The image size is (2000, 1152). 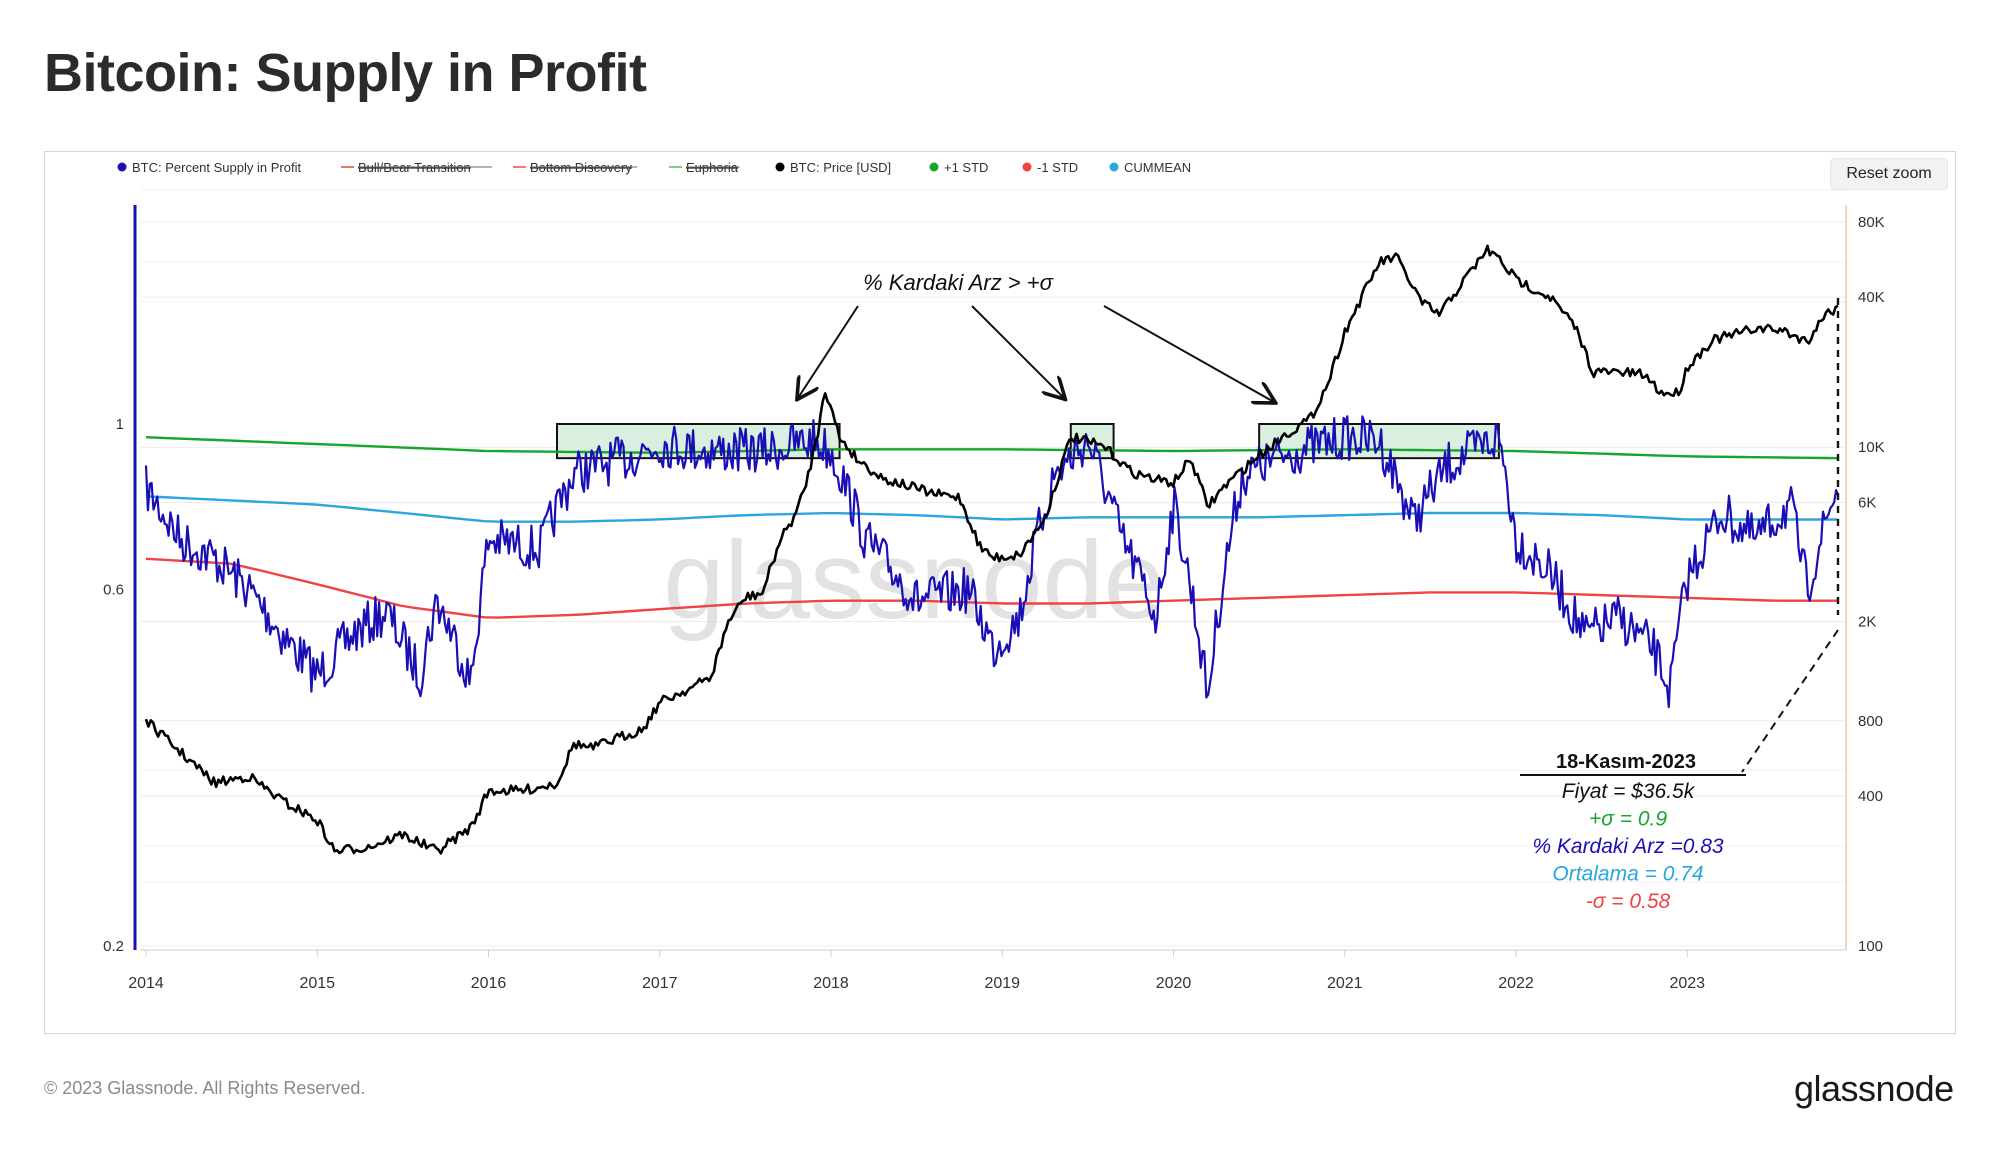 What do you see at coordinates (914, 580) in the screenshot?
I see `watermark-text: glassnode` at bounding box center [914, 580].